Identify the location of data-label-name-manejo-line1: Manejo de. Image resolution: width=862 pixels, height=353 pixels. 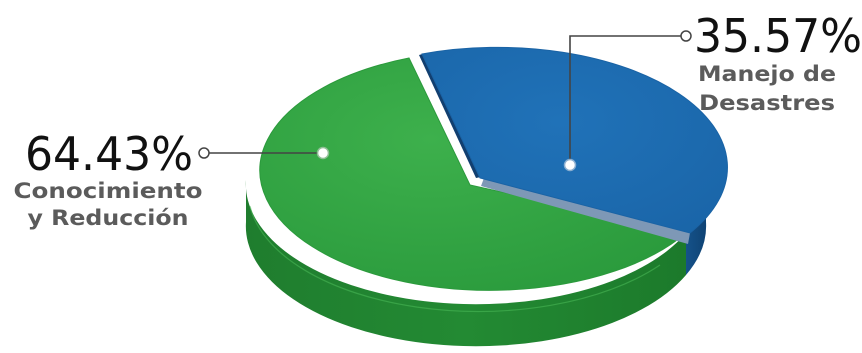
(767, 74).